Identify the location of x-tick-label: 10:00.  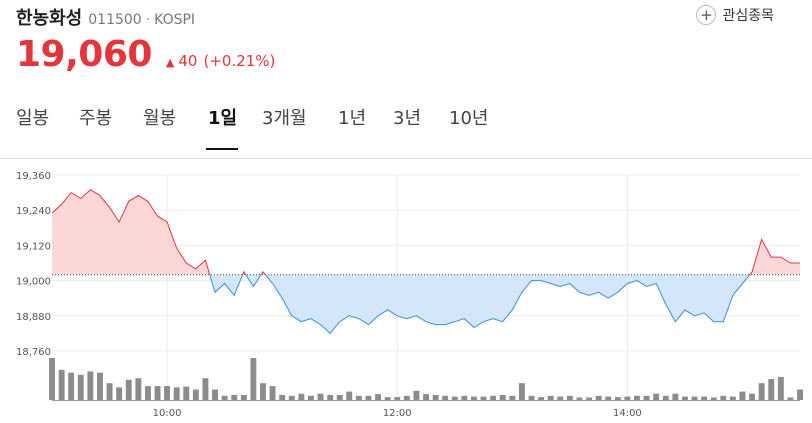
(167, 413).